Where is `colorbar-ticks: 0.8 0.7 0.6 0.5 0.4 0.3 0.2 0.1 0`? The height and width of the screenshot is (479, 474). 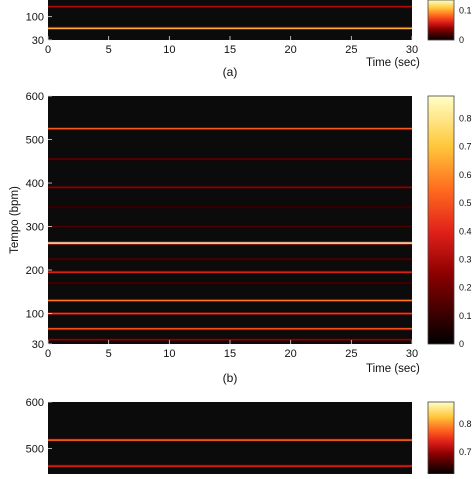
colorbar-ticks: 0.8 0.7 0.6 0.5 0.4 0.3 0.2 0.1 0 is located at coordinates (465, 231).